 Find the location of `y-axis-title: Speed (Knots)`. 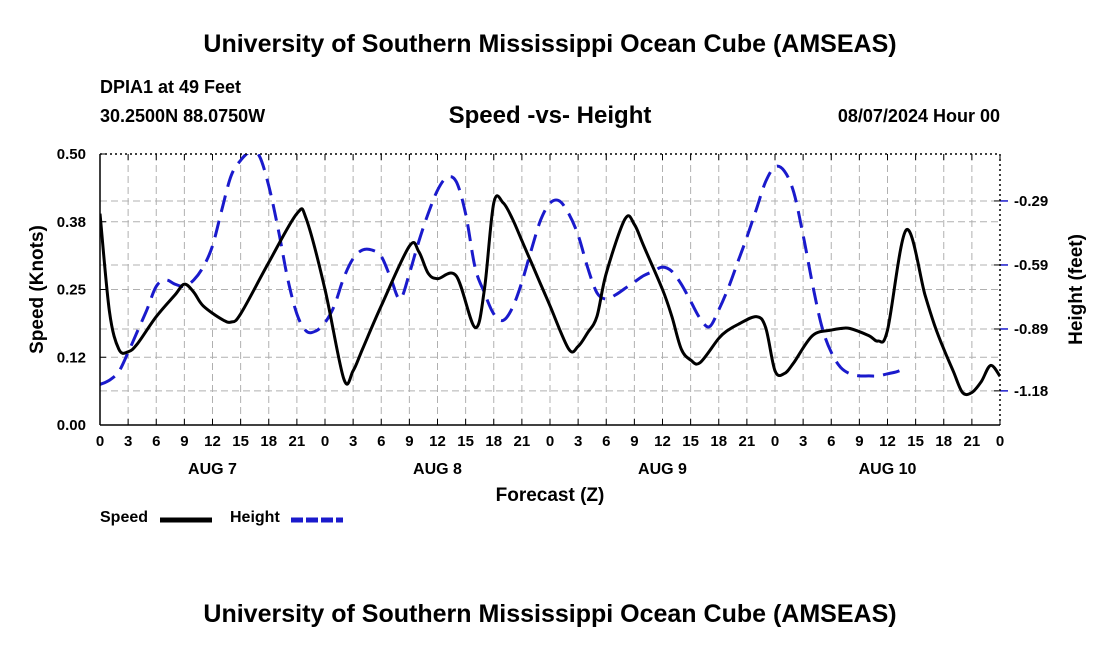

y-axis-title: Speed (Knots) is located at coordinates (37, 289).